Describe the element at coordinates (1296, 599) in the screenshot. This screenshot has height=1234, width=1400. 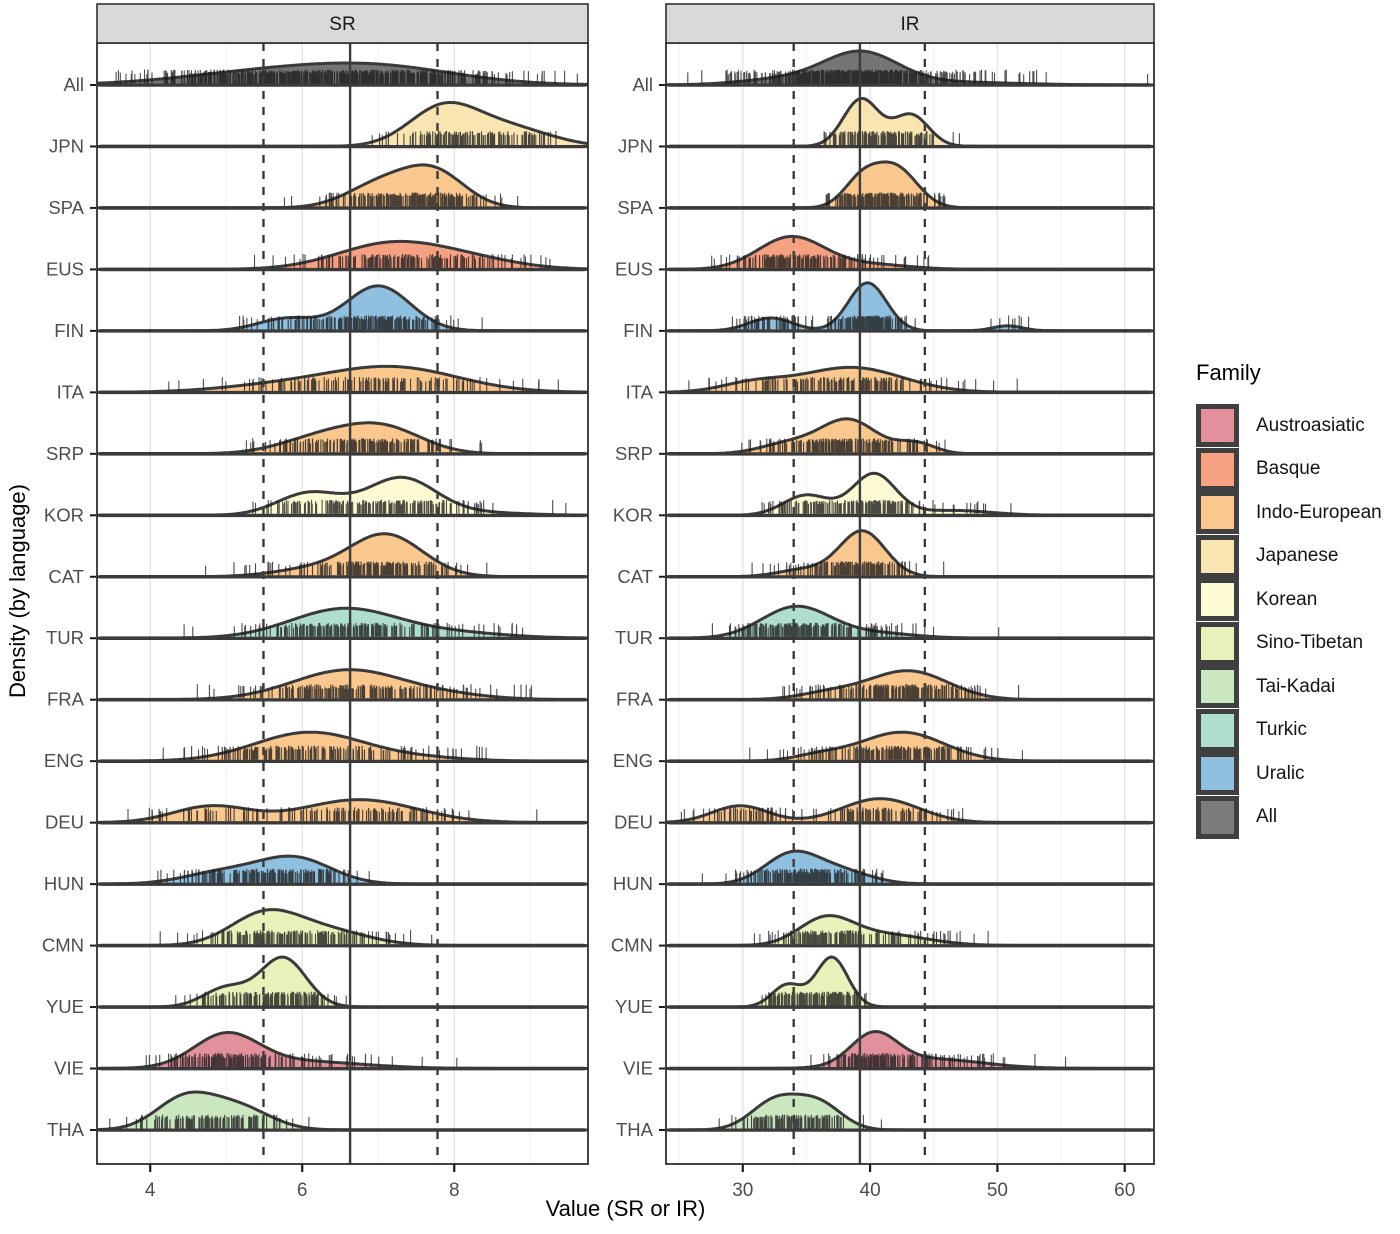
I see `legend-item-korean: Korean` at that location.